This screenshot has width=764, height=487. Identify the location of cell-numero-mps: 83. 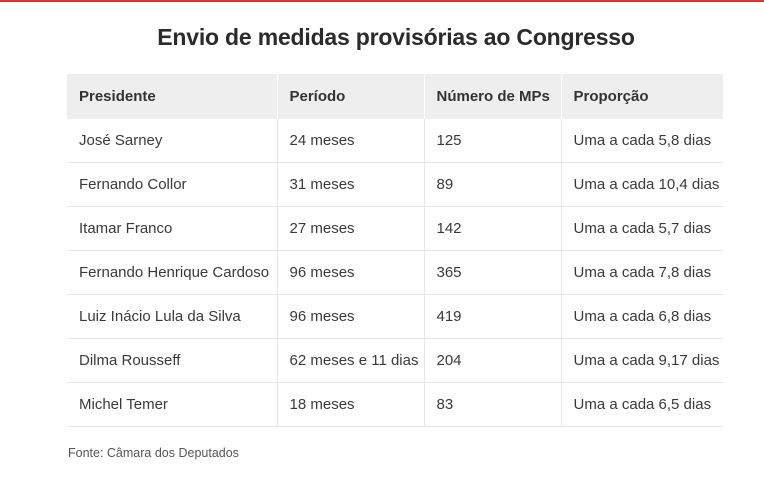
(493, 404).